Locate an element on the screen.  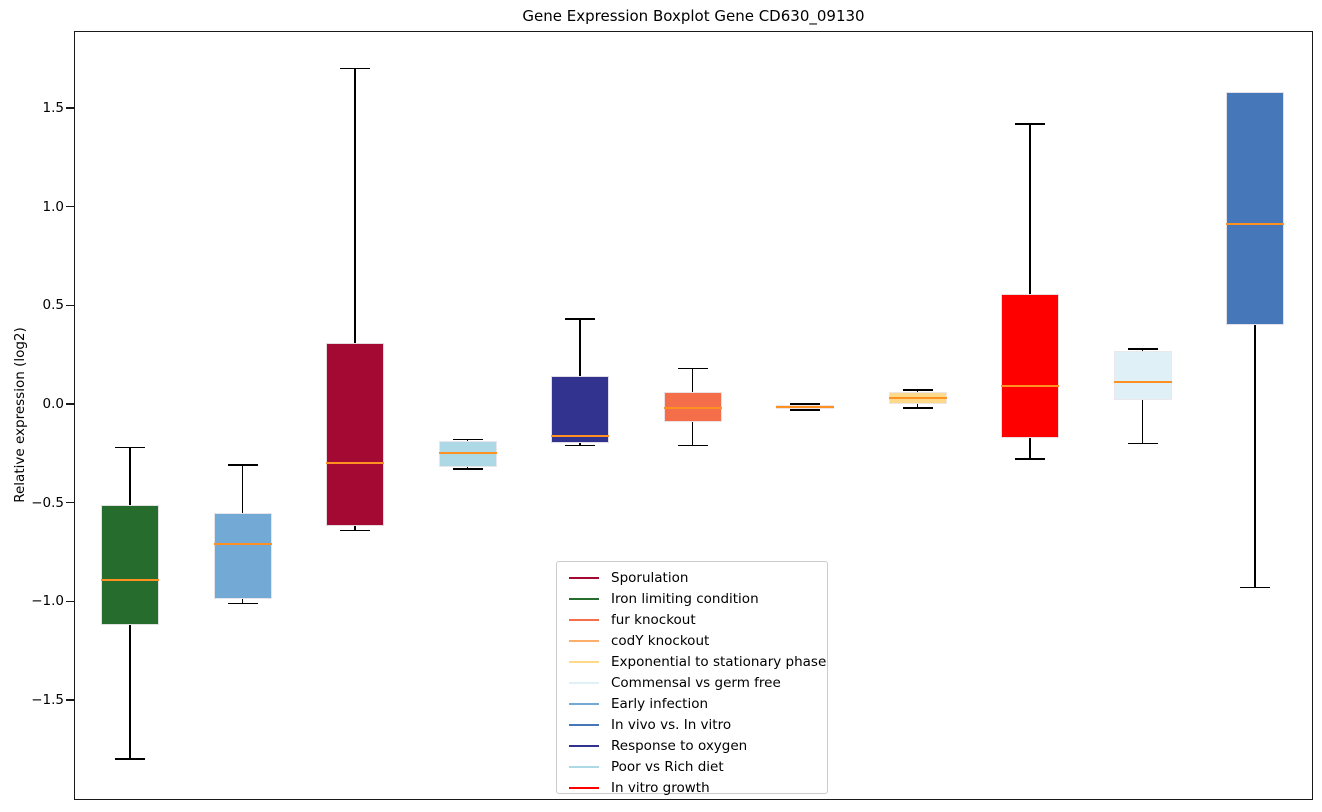
legend-entry: Response to oxygen is located at coordinates (698, 746).